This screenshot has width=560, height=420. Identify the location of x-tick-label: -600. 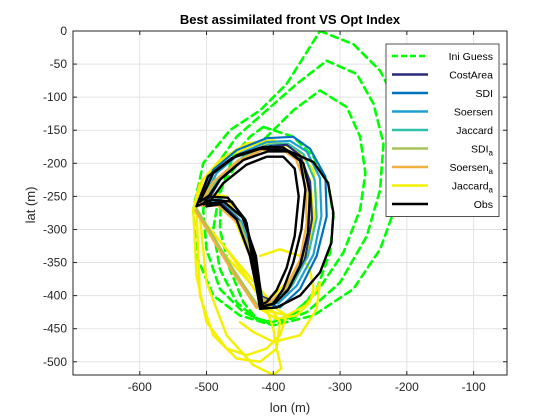
(140, 387).